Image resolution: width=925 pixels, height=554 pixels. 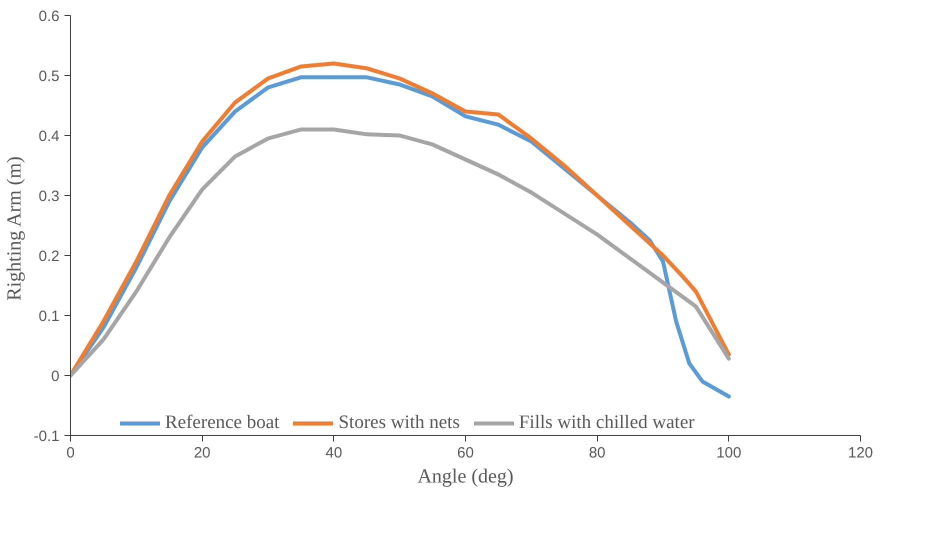 I want to click on legend-label: Fills with chilled water, so click(x=606, y=423).